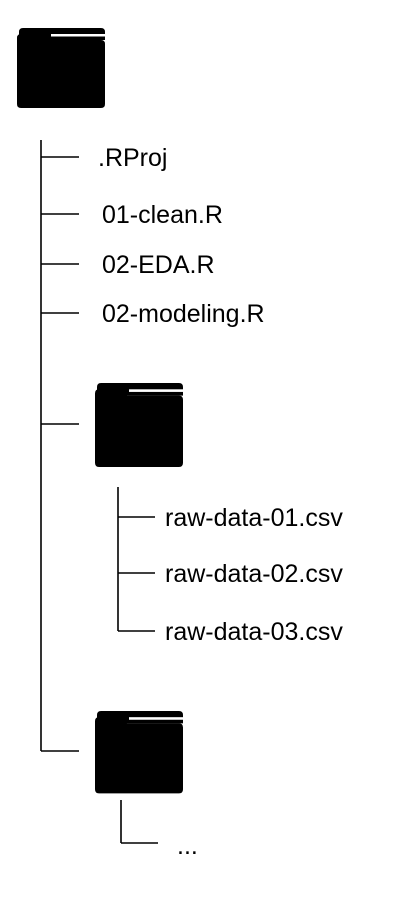 The image size is (408, 898). I want to click on file-clean-r: 01-clean.R, so click(162, 215).